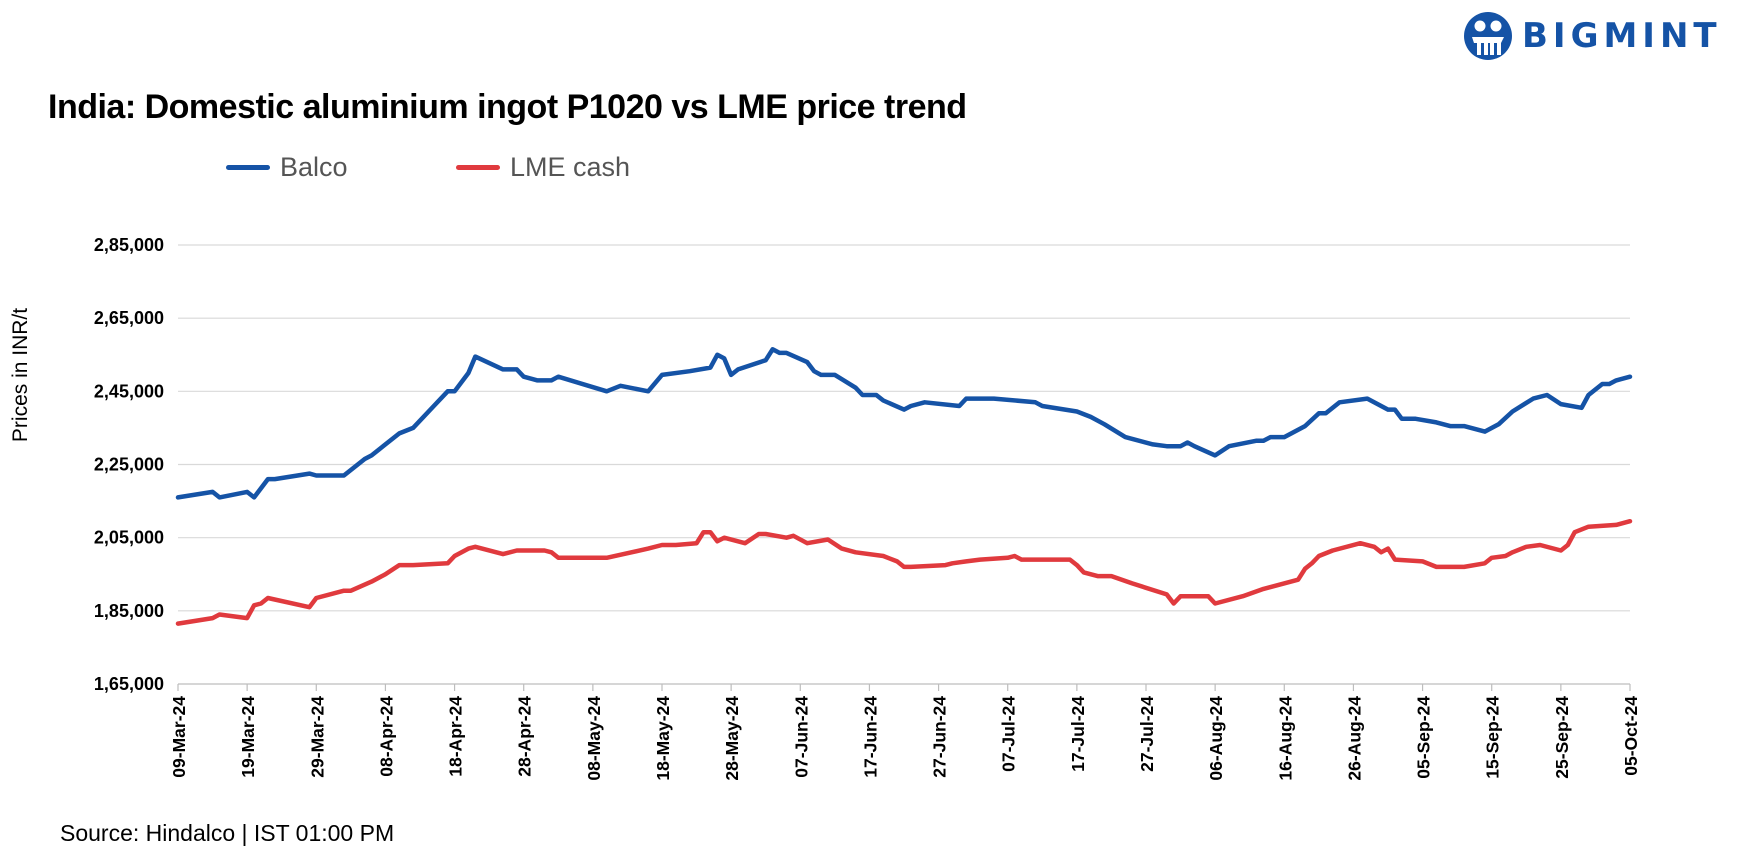 The height and width of the screenshot is (863, 1739). Describe the element at coordinates (904, 423) in the screenshot. I see `series-line-balco` at that location.